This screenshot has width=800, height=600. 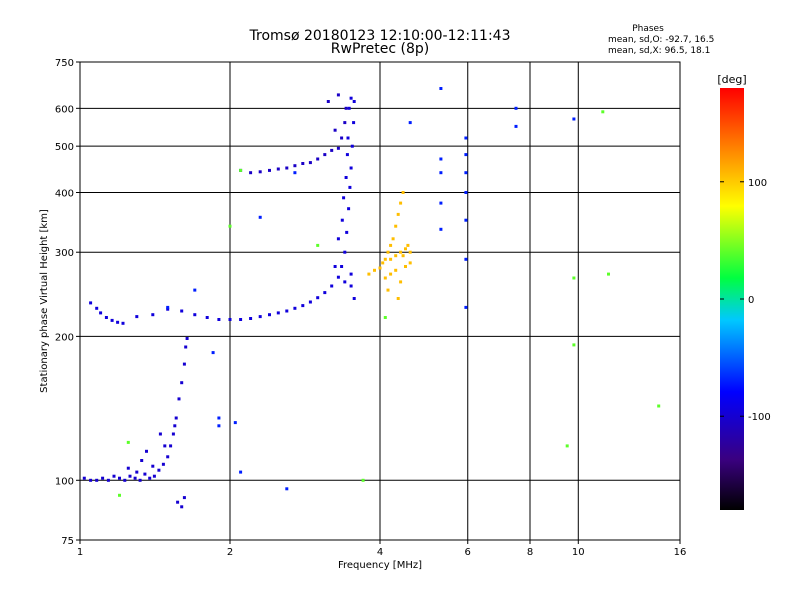 I want to click on chart-title: Tromsø 20180123 12:10:00-12:11:43, so click(x=380, y=36).